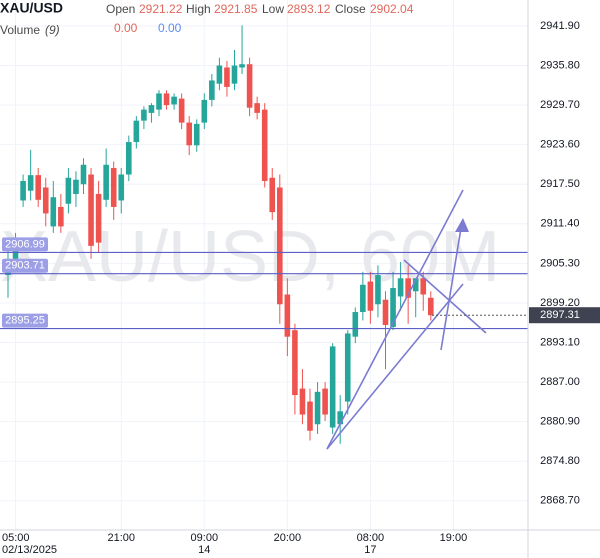 The height and width of the screenshot is (558, 600). Describe the element at coordinates (560, 65) in the screenshot. I see `y-tick-label: 2935.80` at that location.